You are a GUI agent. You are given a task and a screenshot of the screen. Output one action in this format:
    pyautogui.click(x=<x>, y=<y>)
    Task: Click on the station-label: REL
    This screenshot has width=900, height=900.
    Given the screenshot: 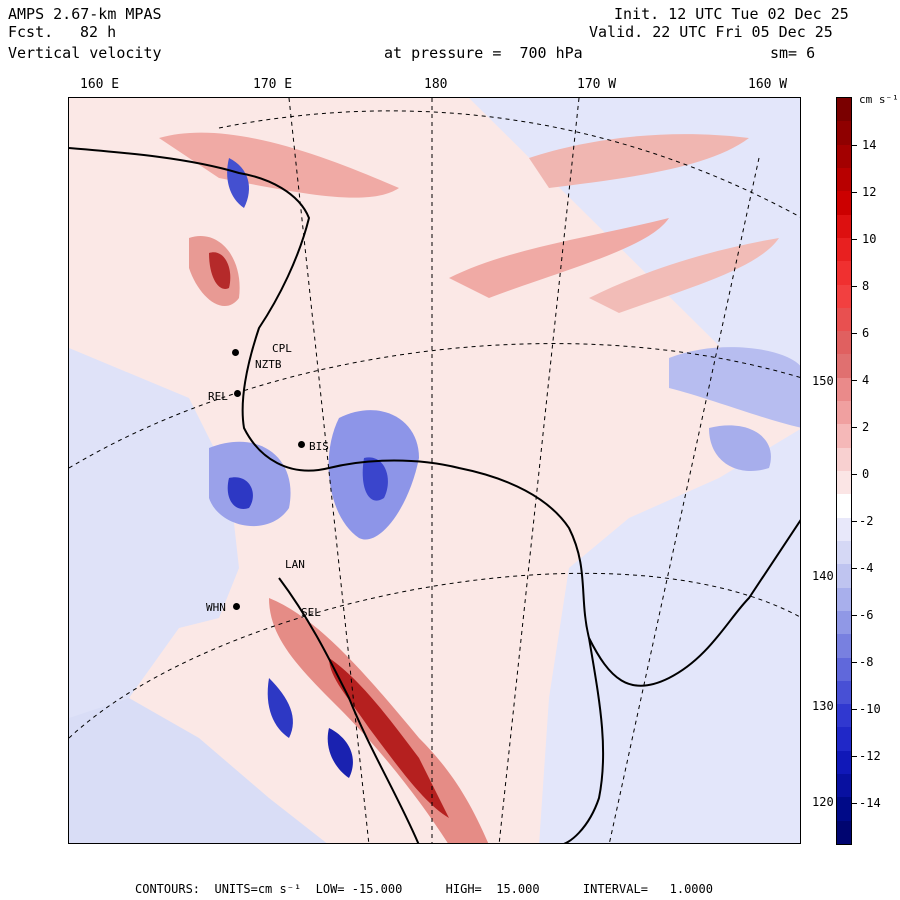 What is the action you would take?
    pyautogui.click(x=218, y=396)
    